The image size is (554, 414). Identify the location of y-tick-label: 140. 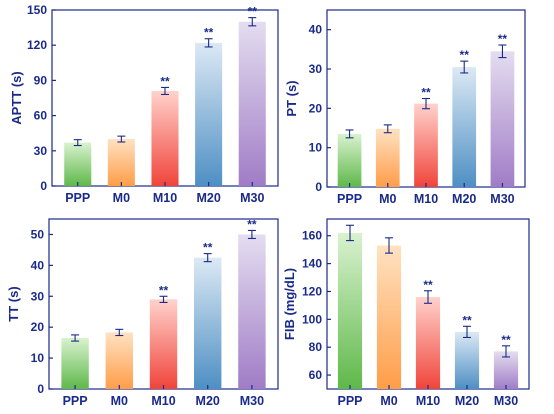
(312, 264).